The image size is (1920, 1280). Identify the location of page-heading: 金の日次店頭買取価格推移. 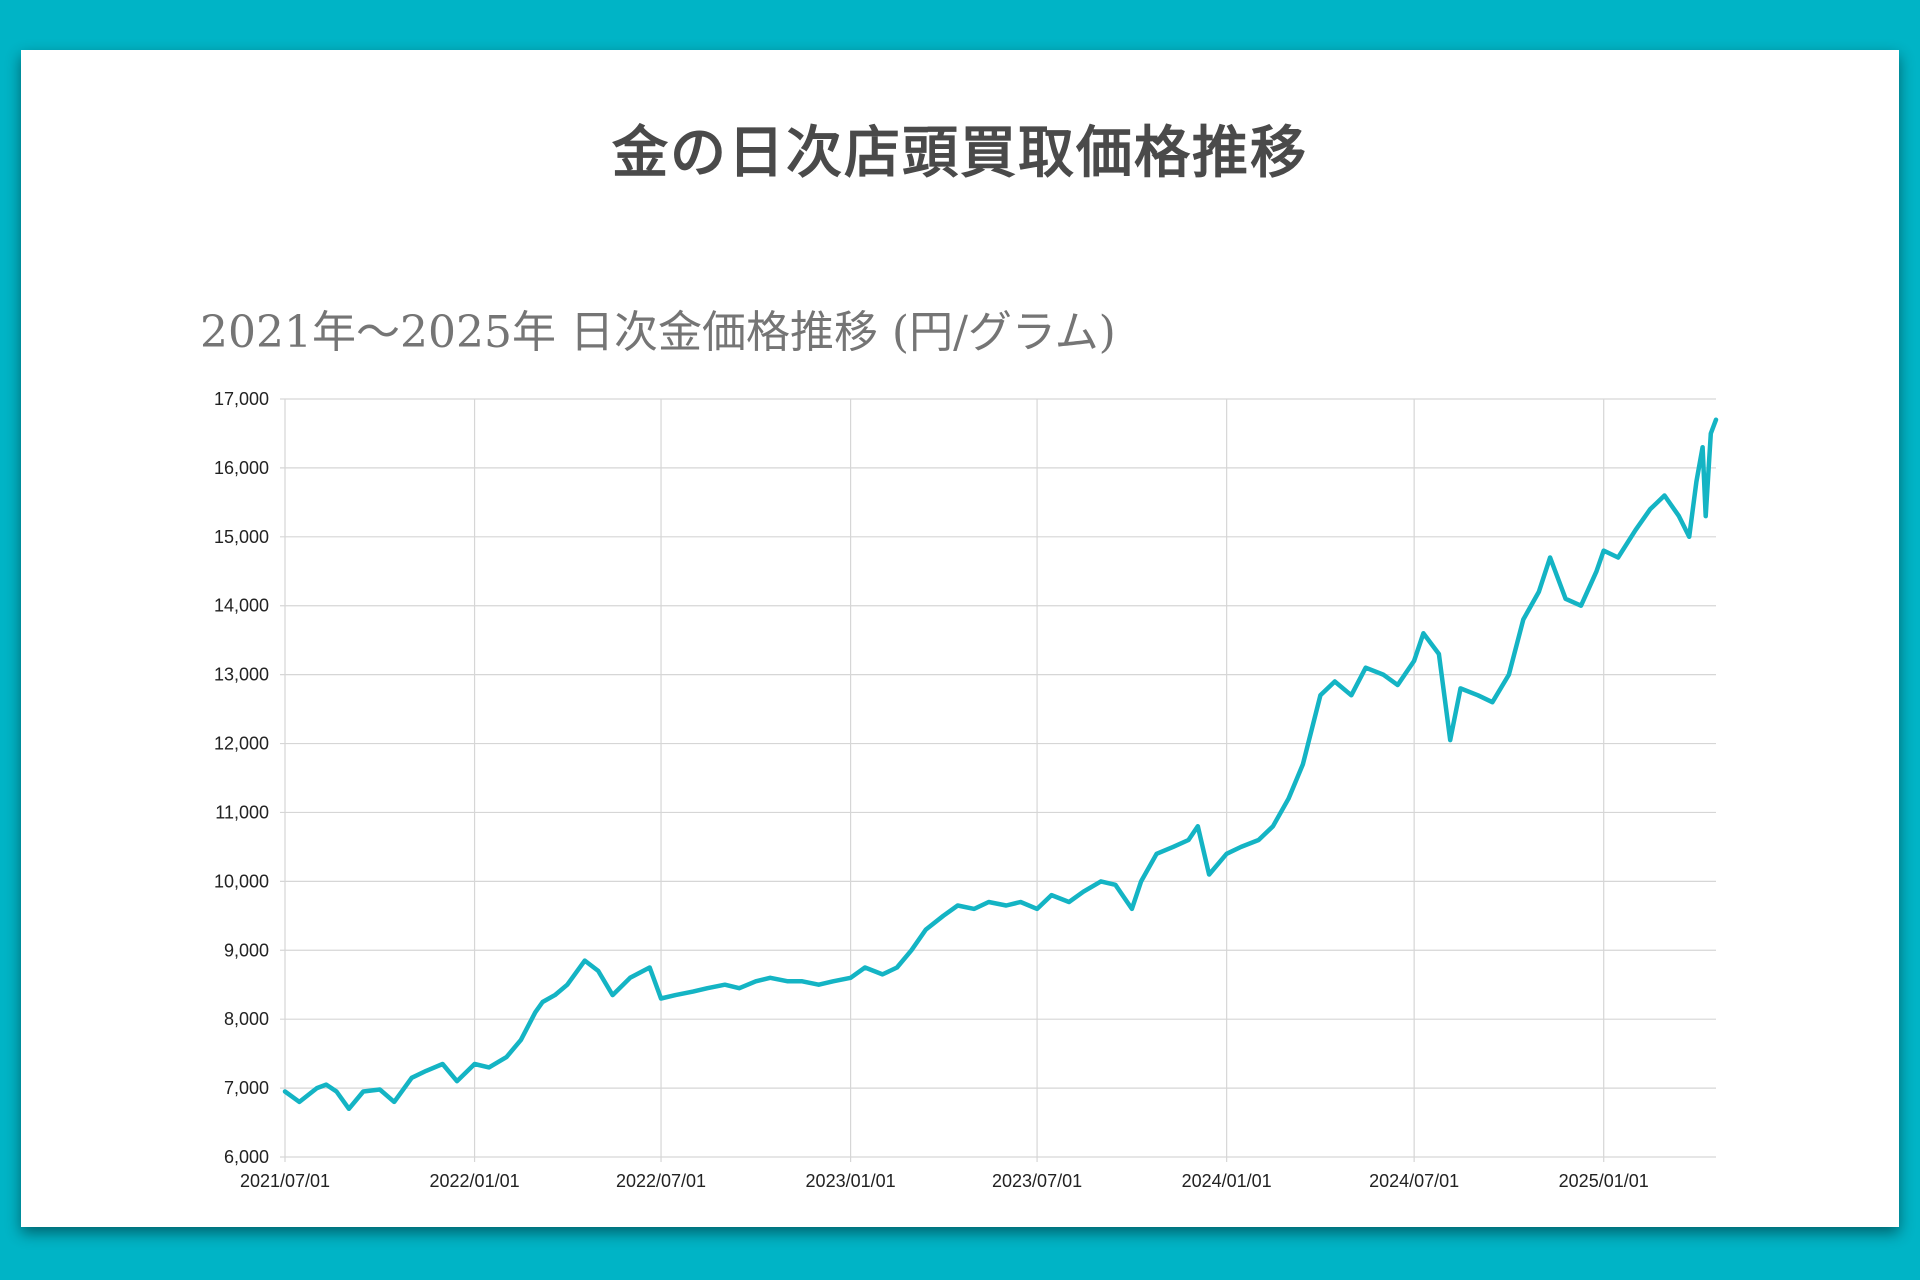
(960, 153).